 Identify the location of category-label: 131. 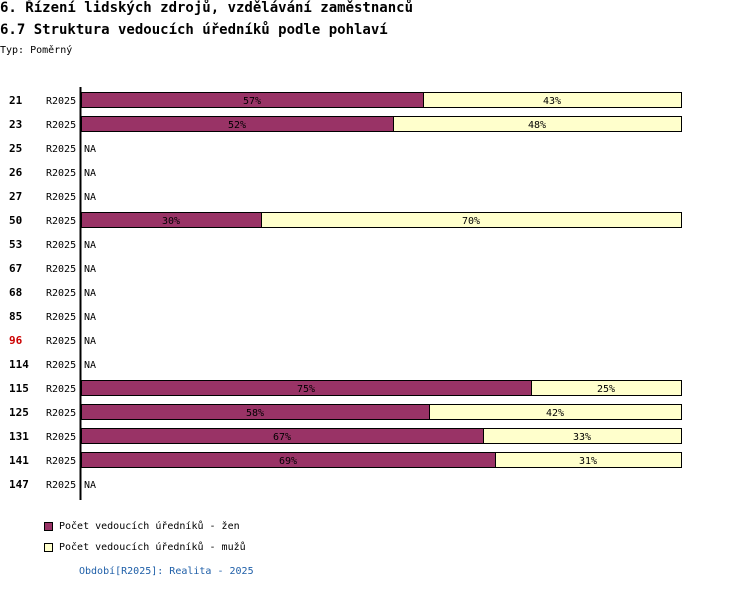
(19, 436).